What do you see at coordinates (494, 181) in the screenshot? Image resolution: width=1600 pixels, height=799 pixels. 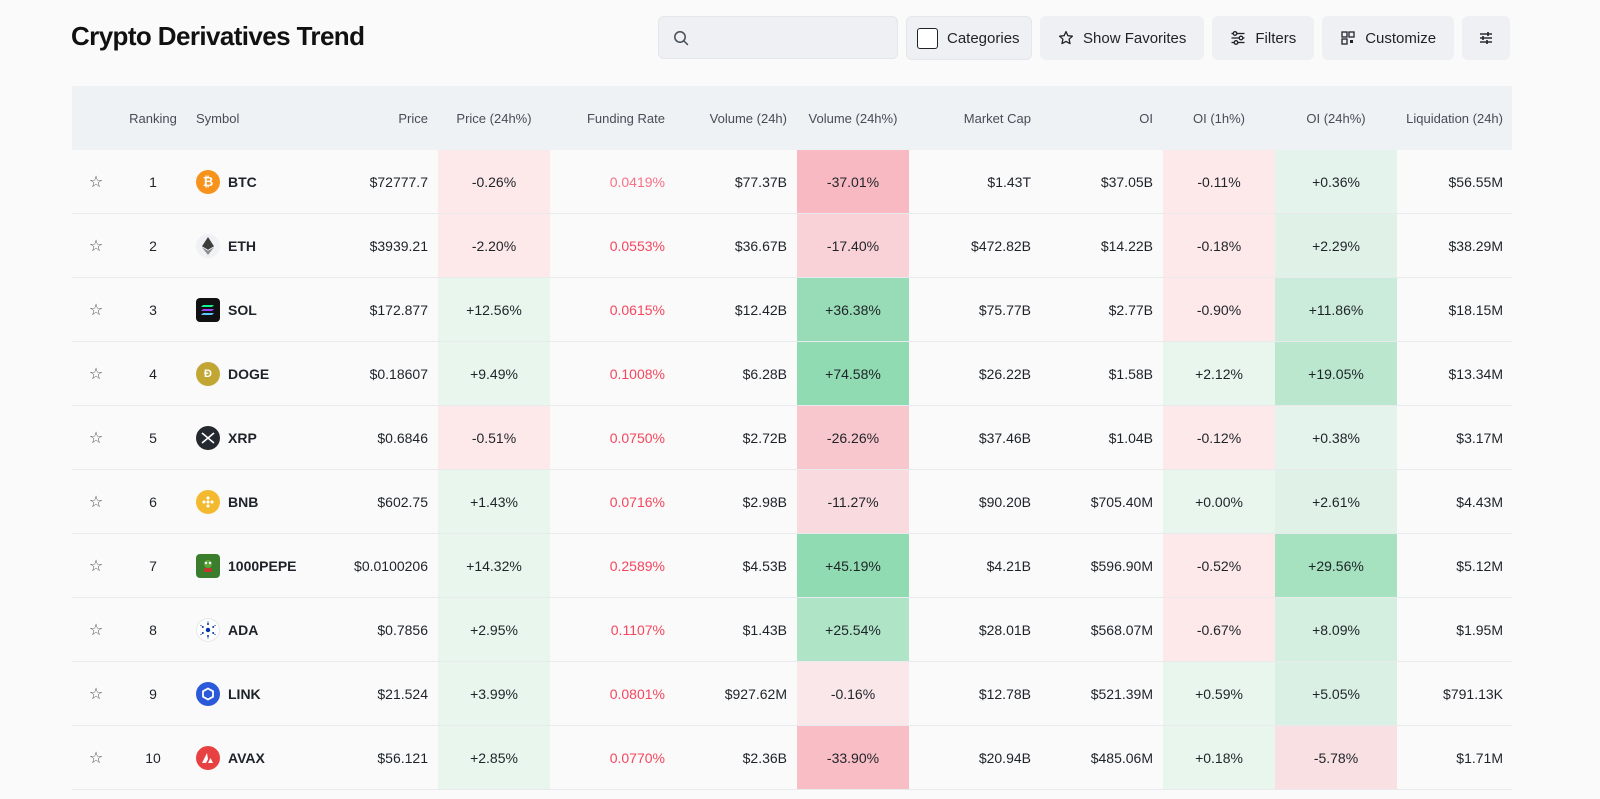 I see `price-24h-cell: -0.26%` at bounding box center [494, 181].